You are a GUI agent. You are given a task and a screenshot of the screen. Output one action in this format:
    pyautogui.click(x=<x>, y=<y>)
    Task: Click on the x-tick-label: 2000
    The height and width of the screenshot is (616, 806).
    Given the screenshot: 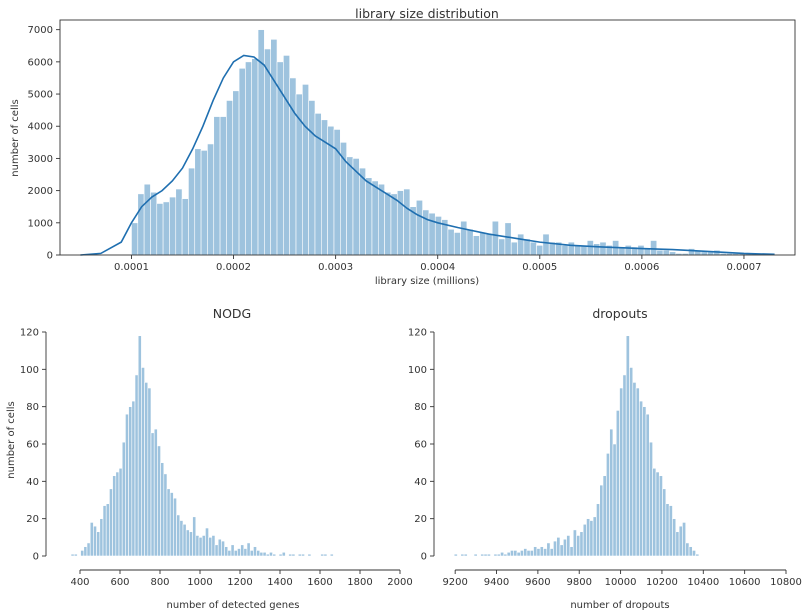 What is the action you would take?
    pyautogui.click(x=399, y=582)
    